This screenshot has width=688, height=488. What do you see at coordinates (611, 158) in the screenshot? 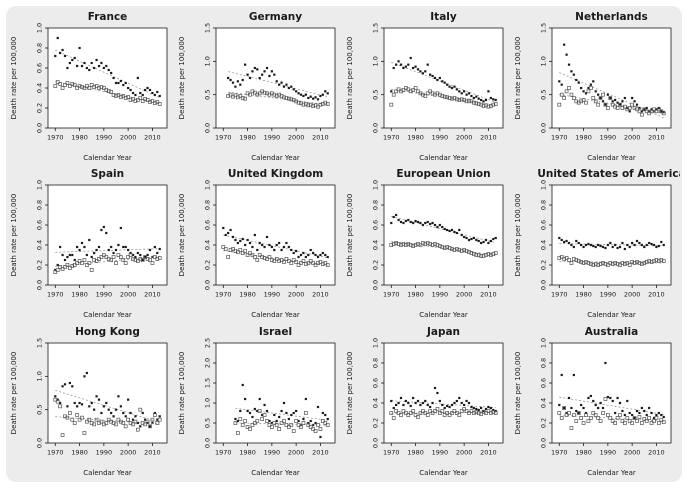
I see `x-axis-label: Calendar Year` at bounding box center [611, 158].